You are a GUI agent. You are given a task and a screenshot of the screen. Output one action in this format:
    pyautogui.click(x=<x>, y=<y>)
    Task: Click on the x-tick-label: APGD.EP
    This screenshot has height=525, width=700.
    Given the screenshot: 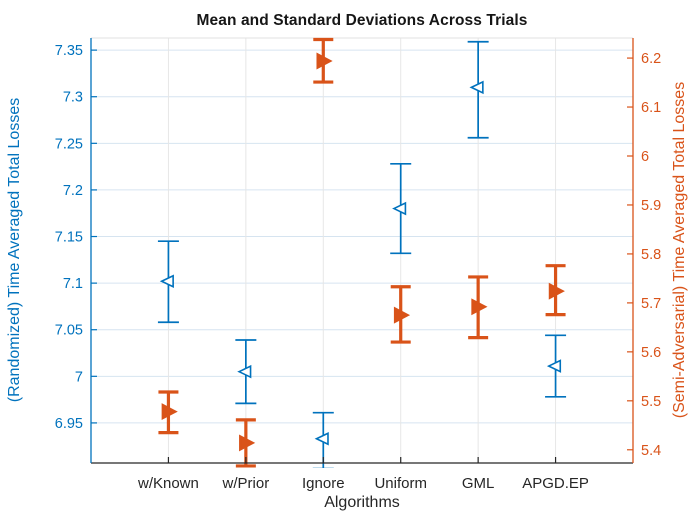 What is the action you would take?
    pyautogui.click(x=555, y=483)
    